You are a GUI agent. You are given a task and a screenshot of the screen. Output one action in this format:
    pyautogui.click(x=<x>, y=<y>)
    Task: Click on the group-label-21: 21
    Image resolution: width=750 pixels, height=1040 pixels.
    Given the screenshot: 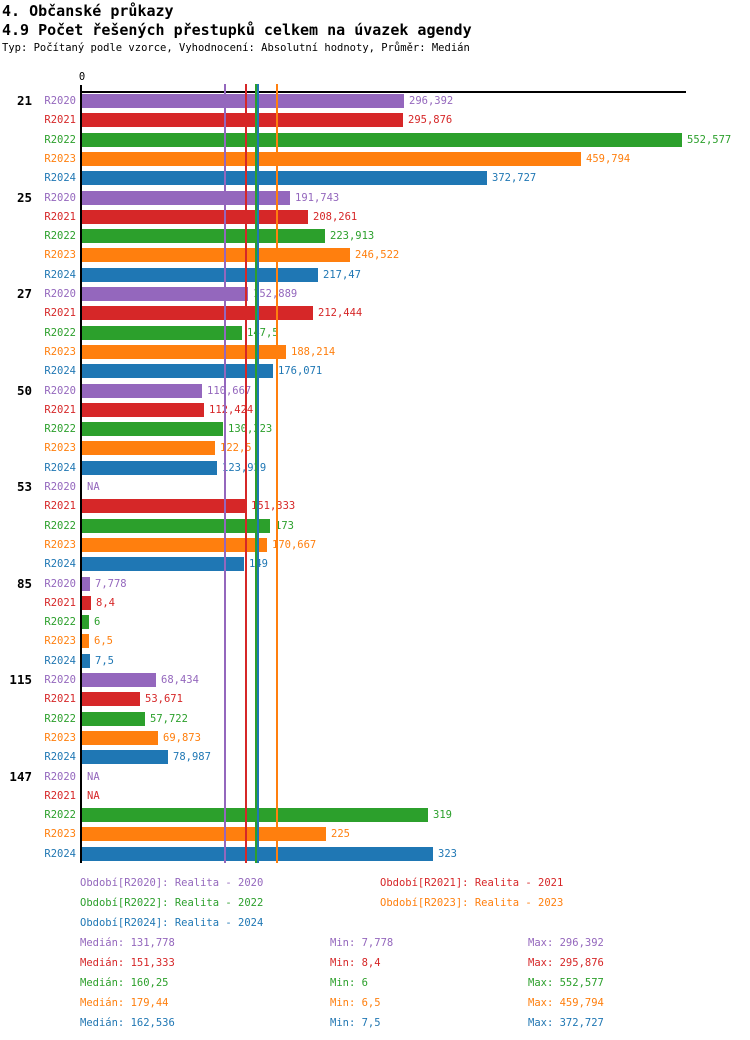 What is the action you would take?
    pyautogui.click(x=24, y=100)
    